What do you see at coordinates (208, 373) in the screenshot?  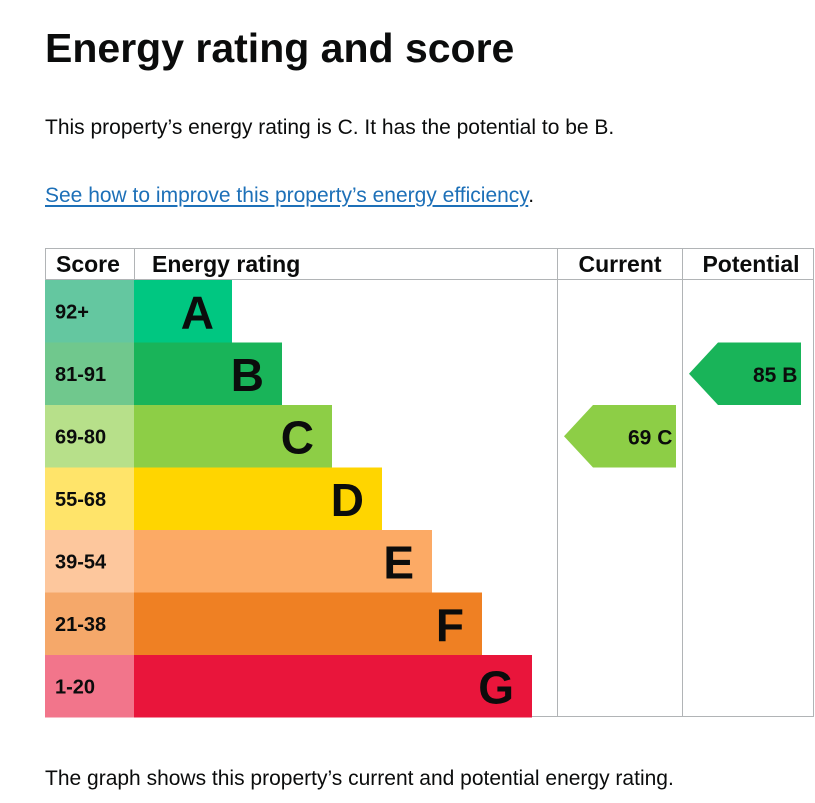 I see `band-bar-b` at bounding box center [208, 373].